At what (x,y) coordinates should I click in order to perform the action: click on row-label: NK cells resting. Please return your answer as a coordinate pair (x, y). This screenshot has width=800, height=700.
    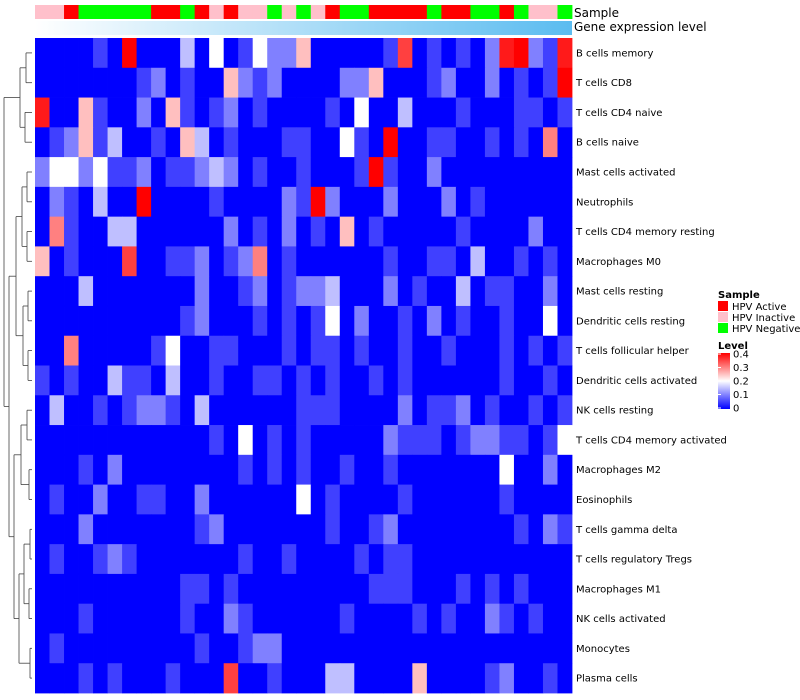
    Looking at the image, I should click on (614, 411).